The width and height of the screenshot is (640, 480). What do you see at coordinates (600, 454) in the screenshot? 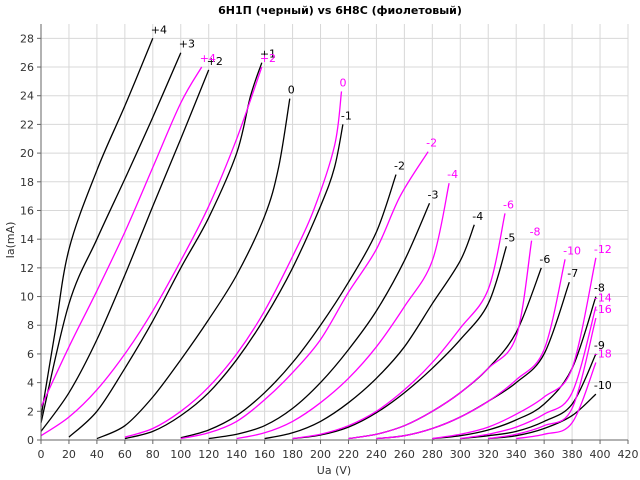
I see `x-tick-label: 400` at bounding box center [600, 454].